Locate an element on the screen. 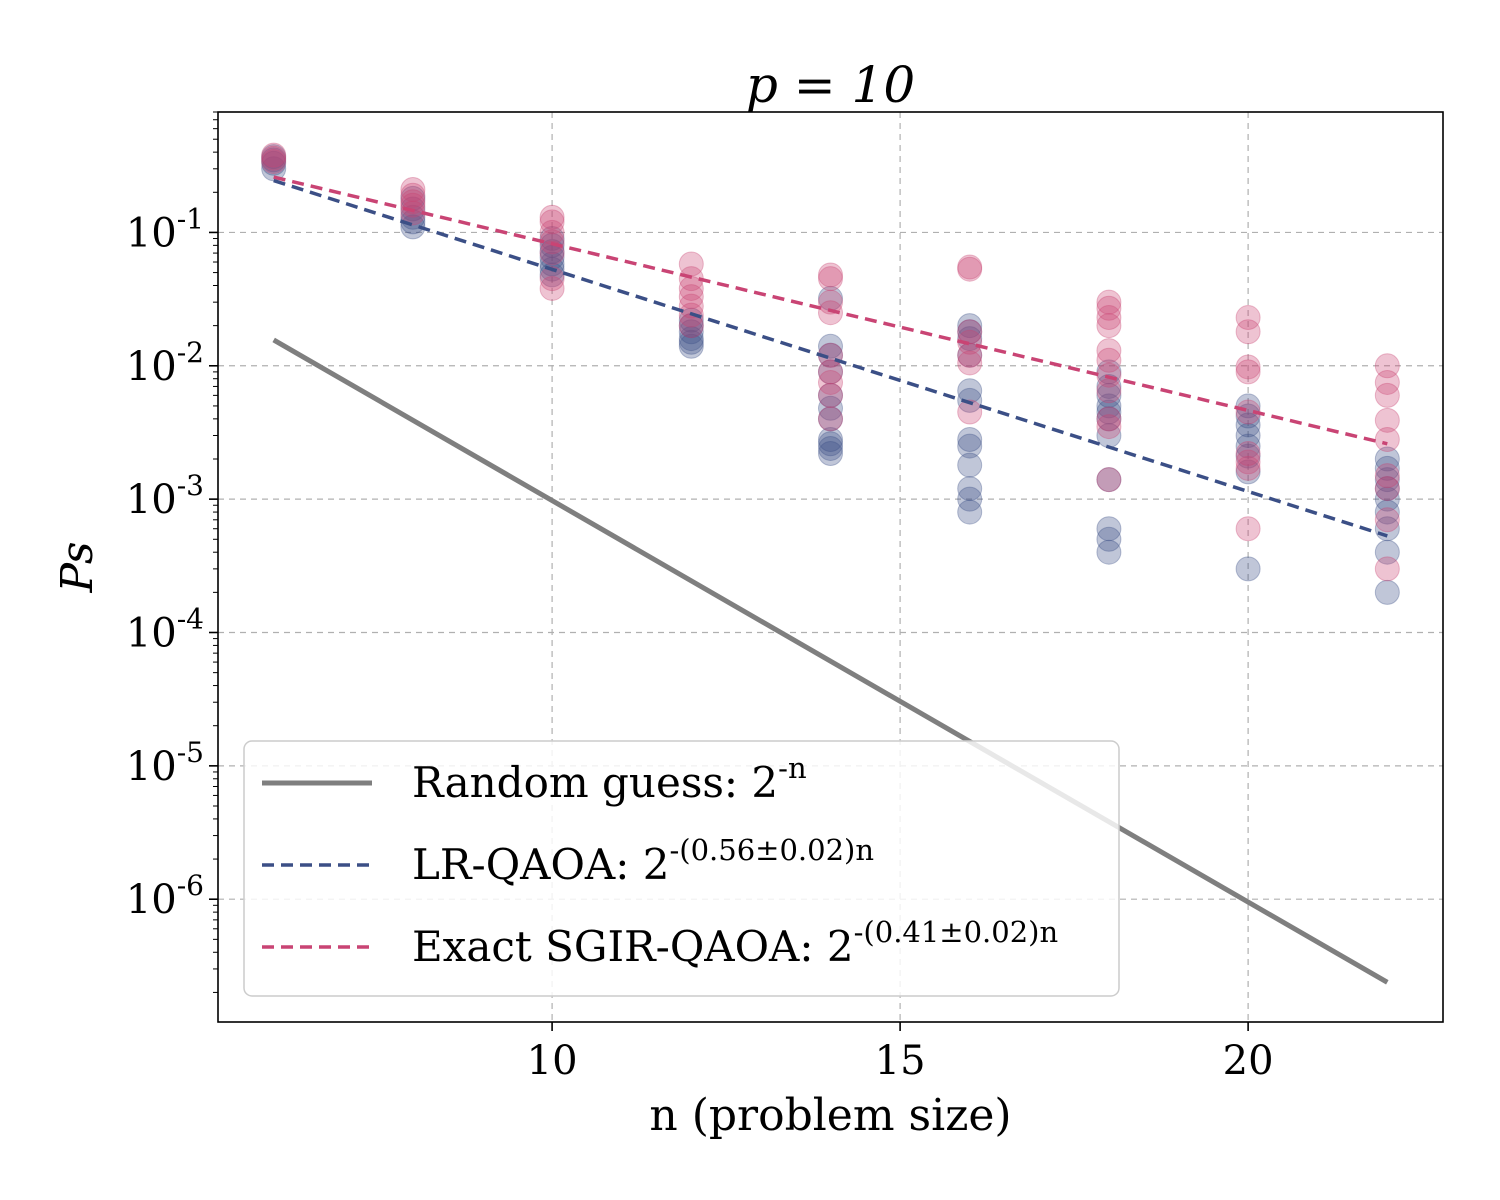  x-axis-label: n (problem size) is located at coordinates (830, 1115).